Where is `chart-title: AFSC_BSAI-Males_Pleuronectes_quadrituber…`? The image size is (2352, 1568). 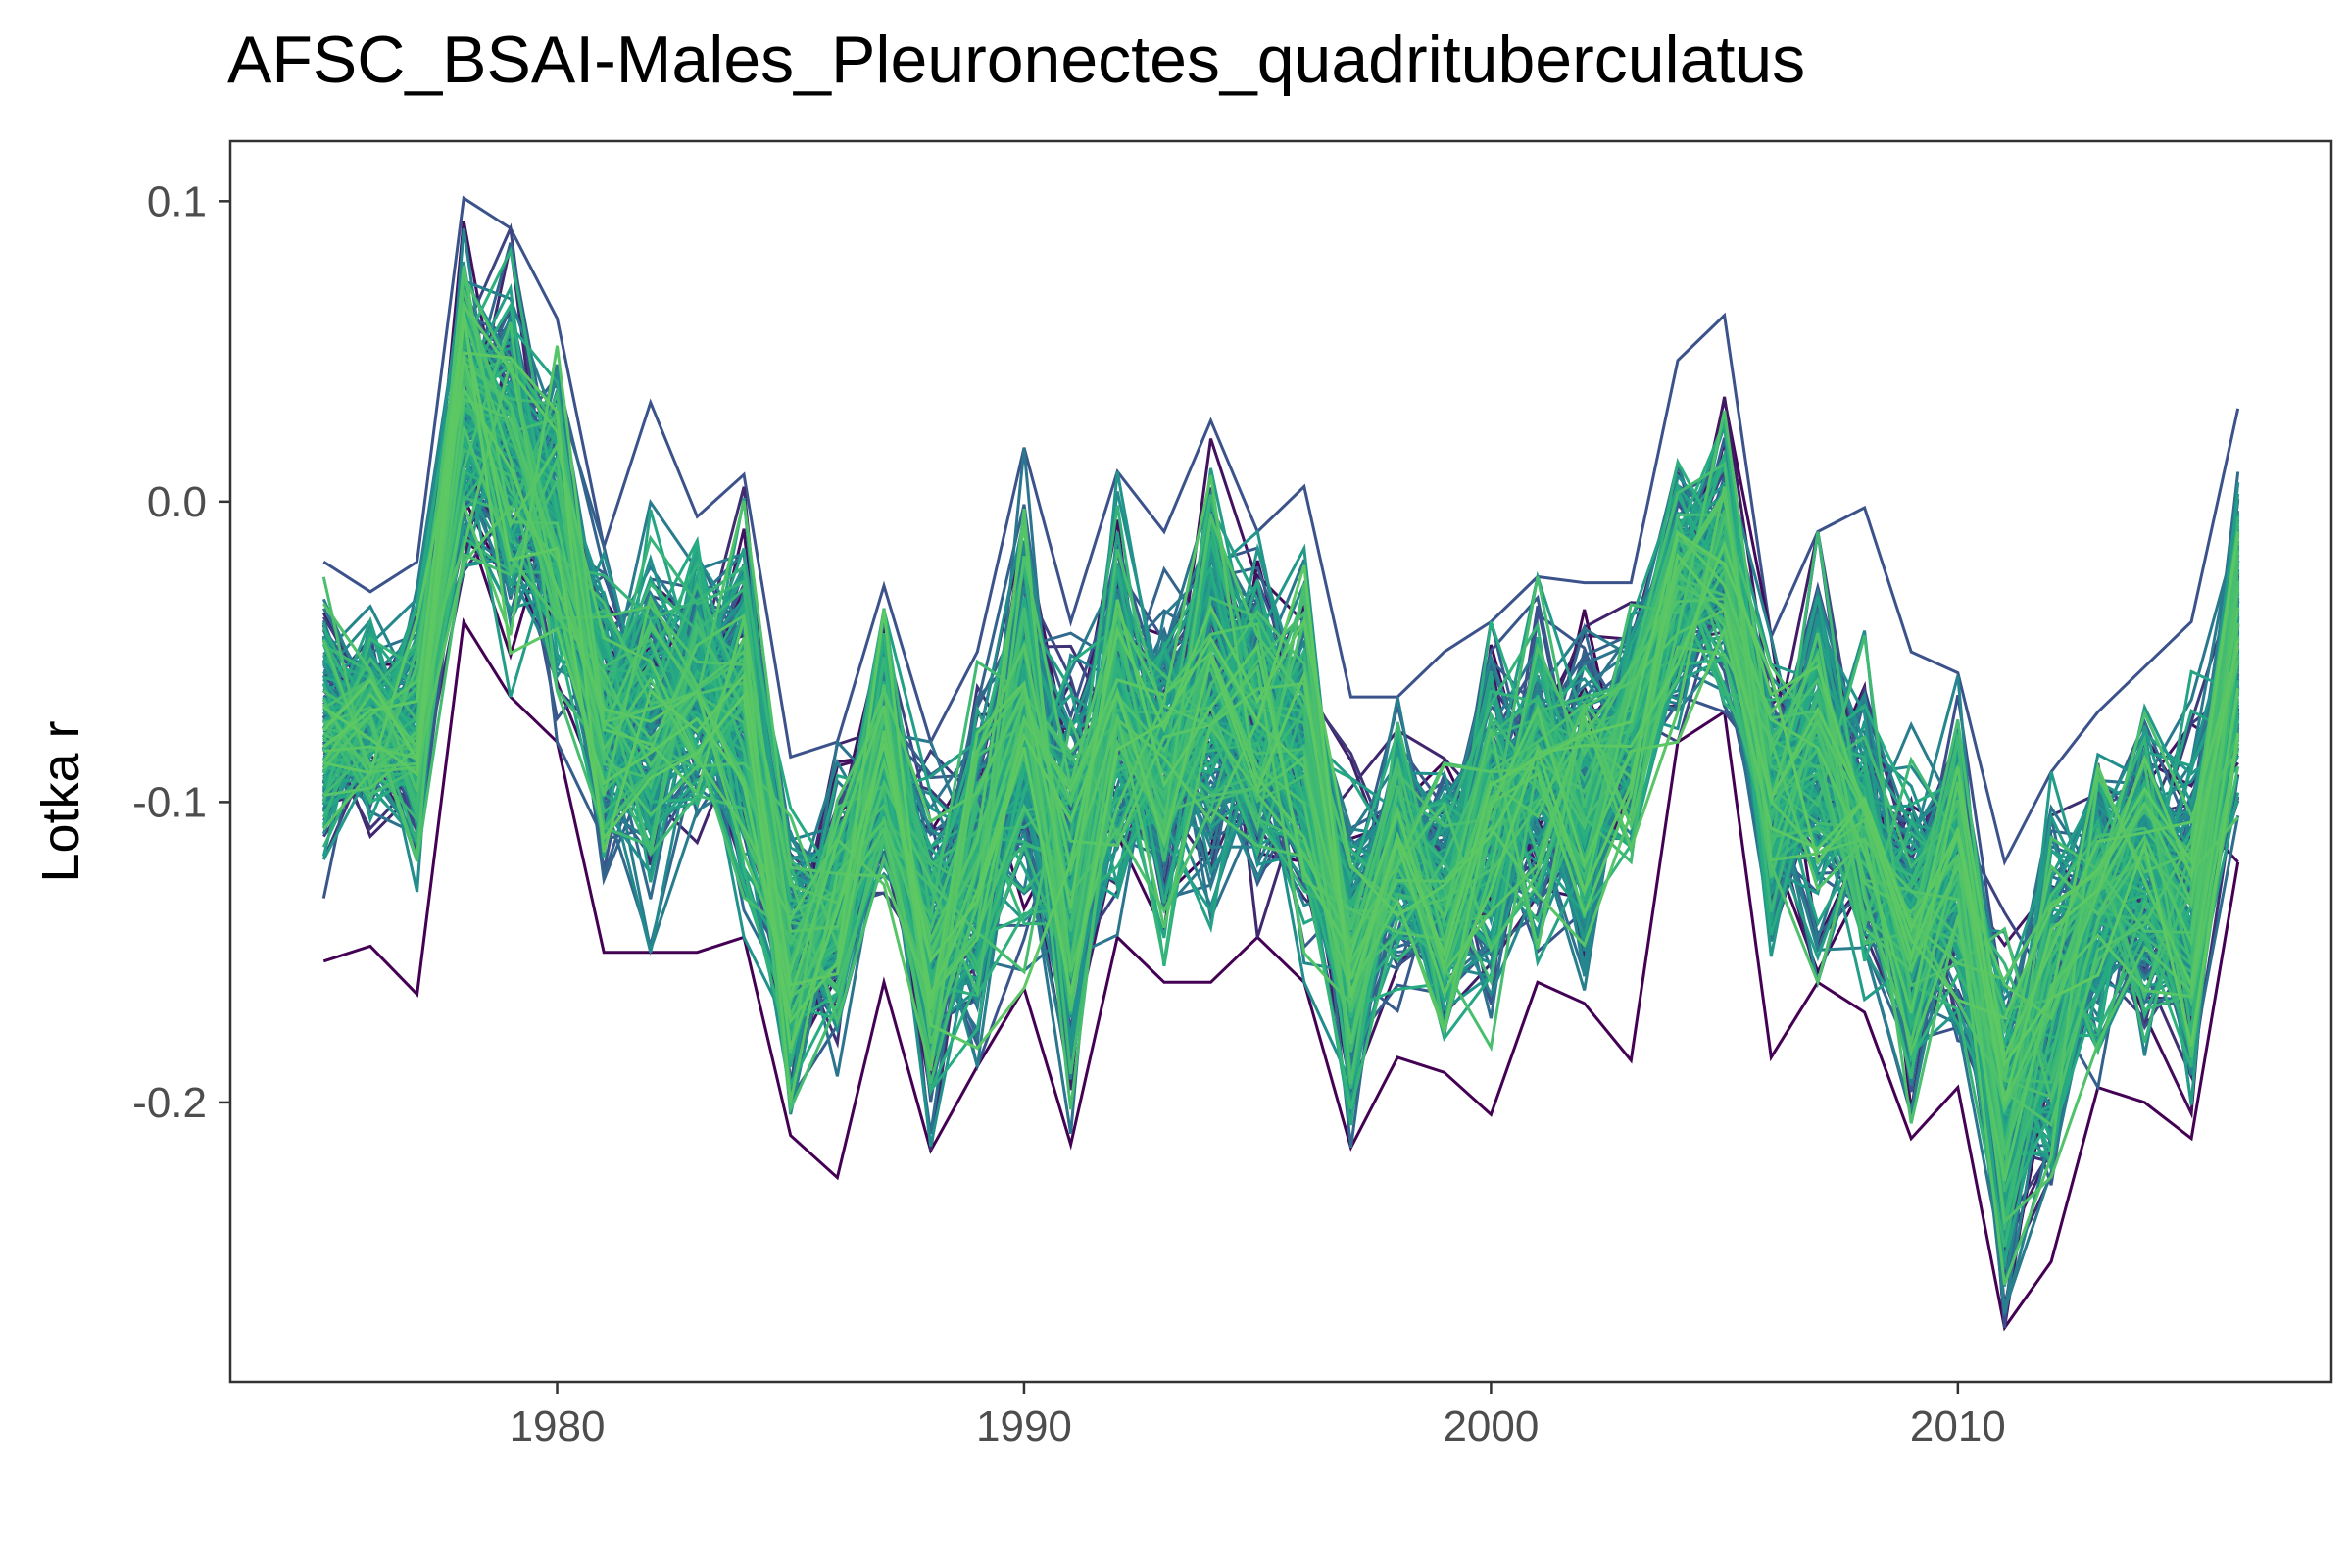
chart-title: AFSC_BSAI-Males_Pleuronectes_quadrituber… is located at coordinates (1016, 60).